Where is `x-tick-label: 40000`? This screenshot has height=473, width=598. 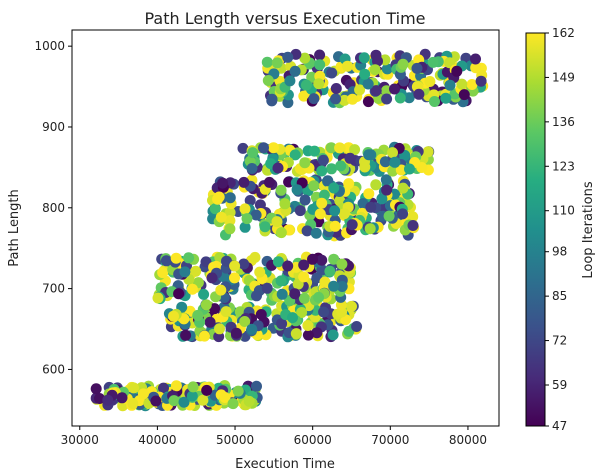
x-tick-label: 40000 is located at coordinates (157, 440).